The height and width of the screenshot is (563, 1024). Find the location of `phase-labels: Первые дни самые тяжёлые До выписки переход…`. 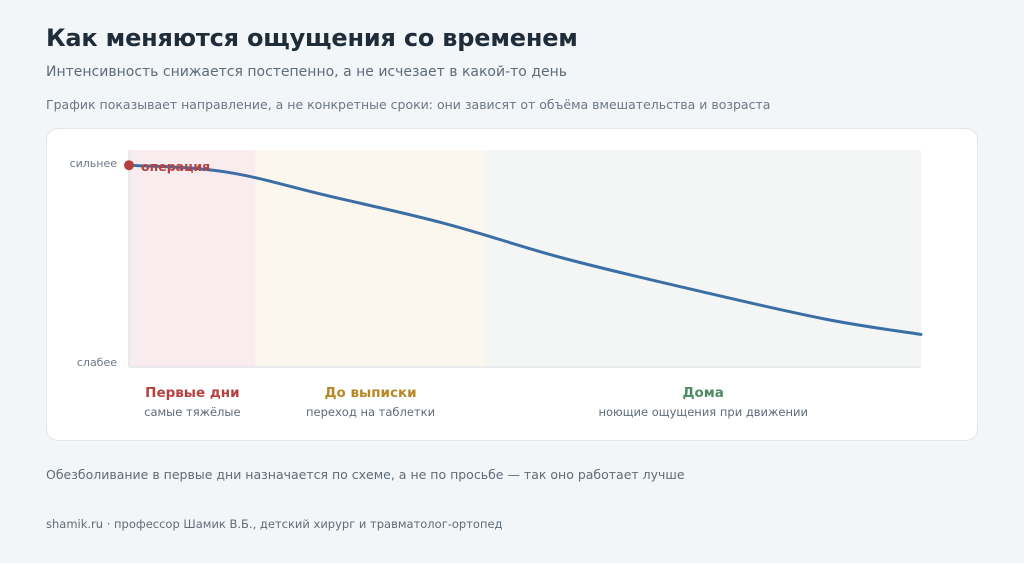

phase-labels: Первые дни самые тяжёлые До выписки переход… is located at coordinates (476, 402).